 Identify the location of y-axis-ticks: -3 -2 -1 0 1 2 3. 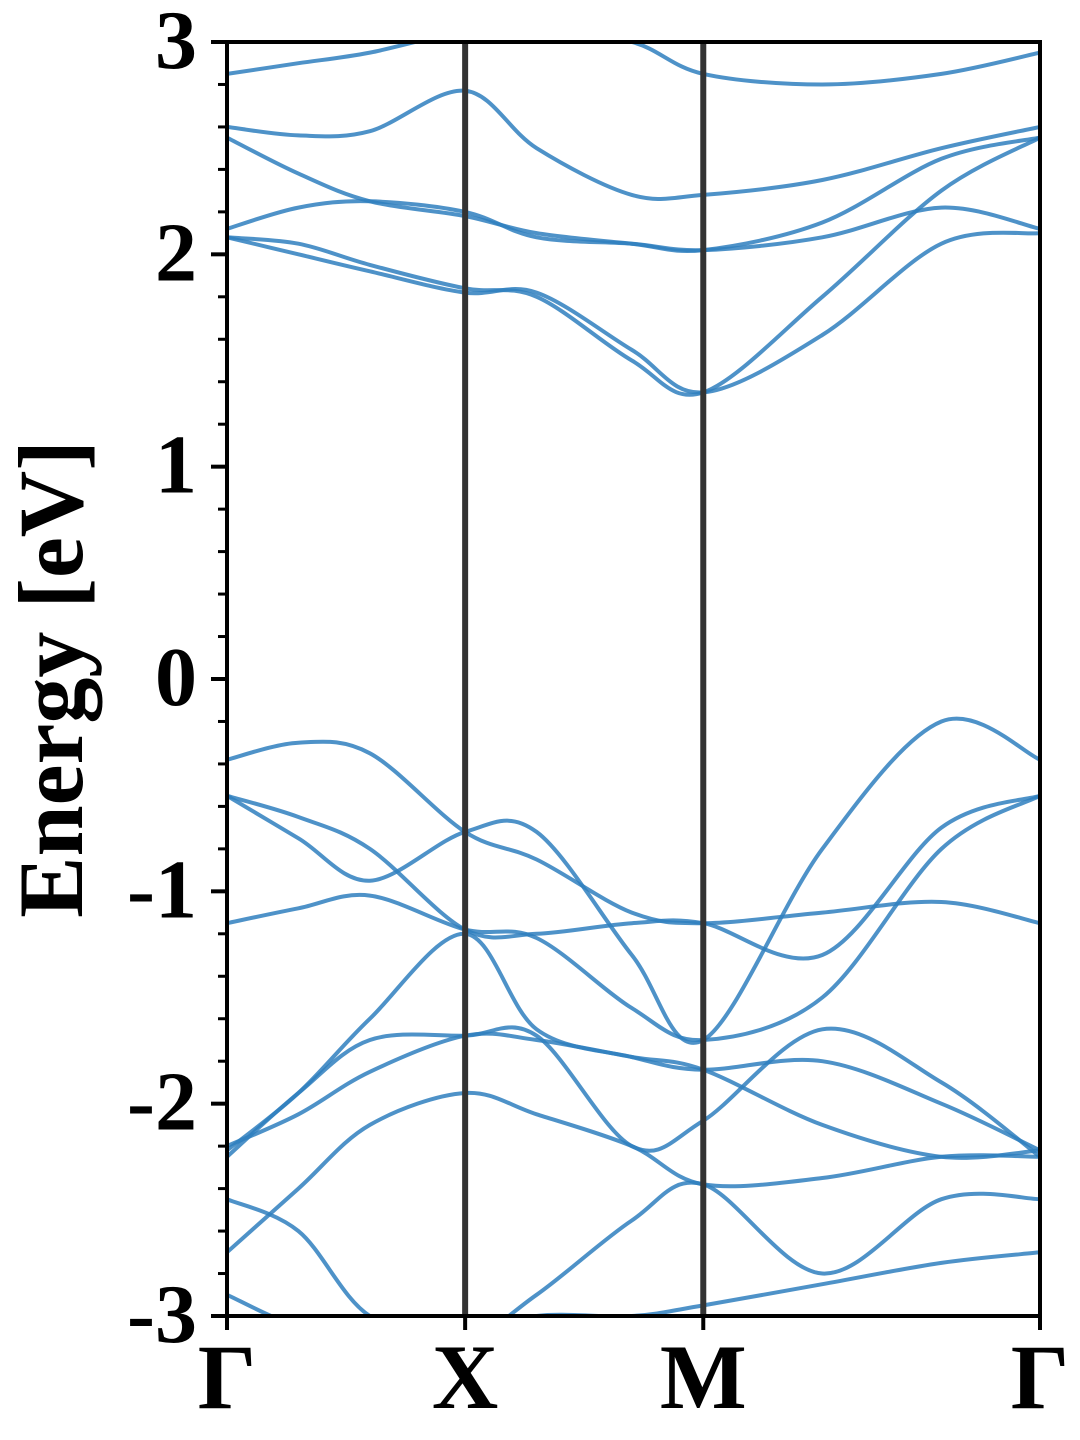
(177, 680).